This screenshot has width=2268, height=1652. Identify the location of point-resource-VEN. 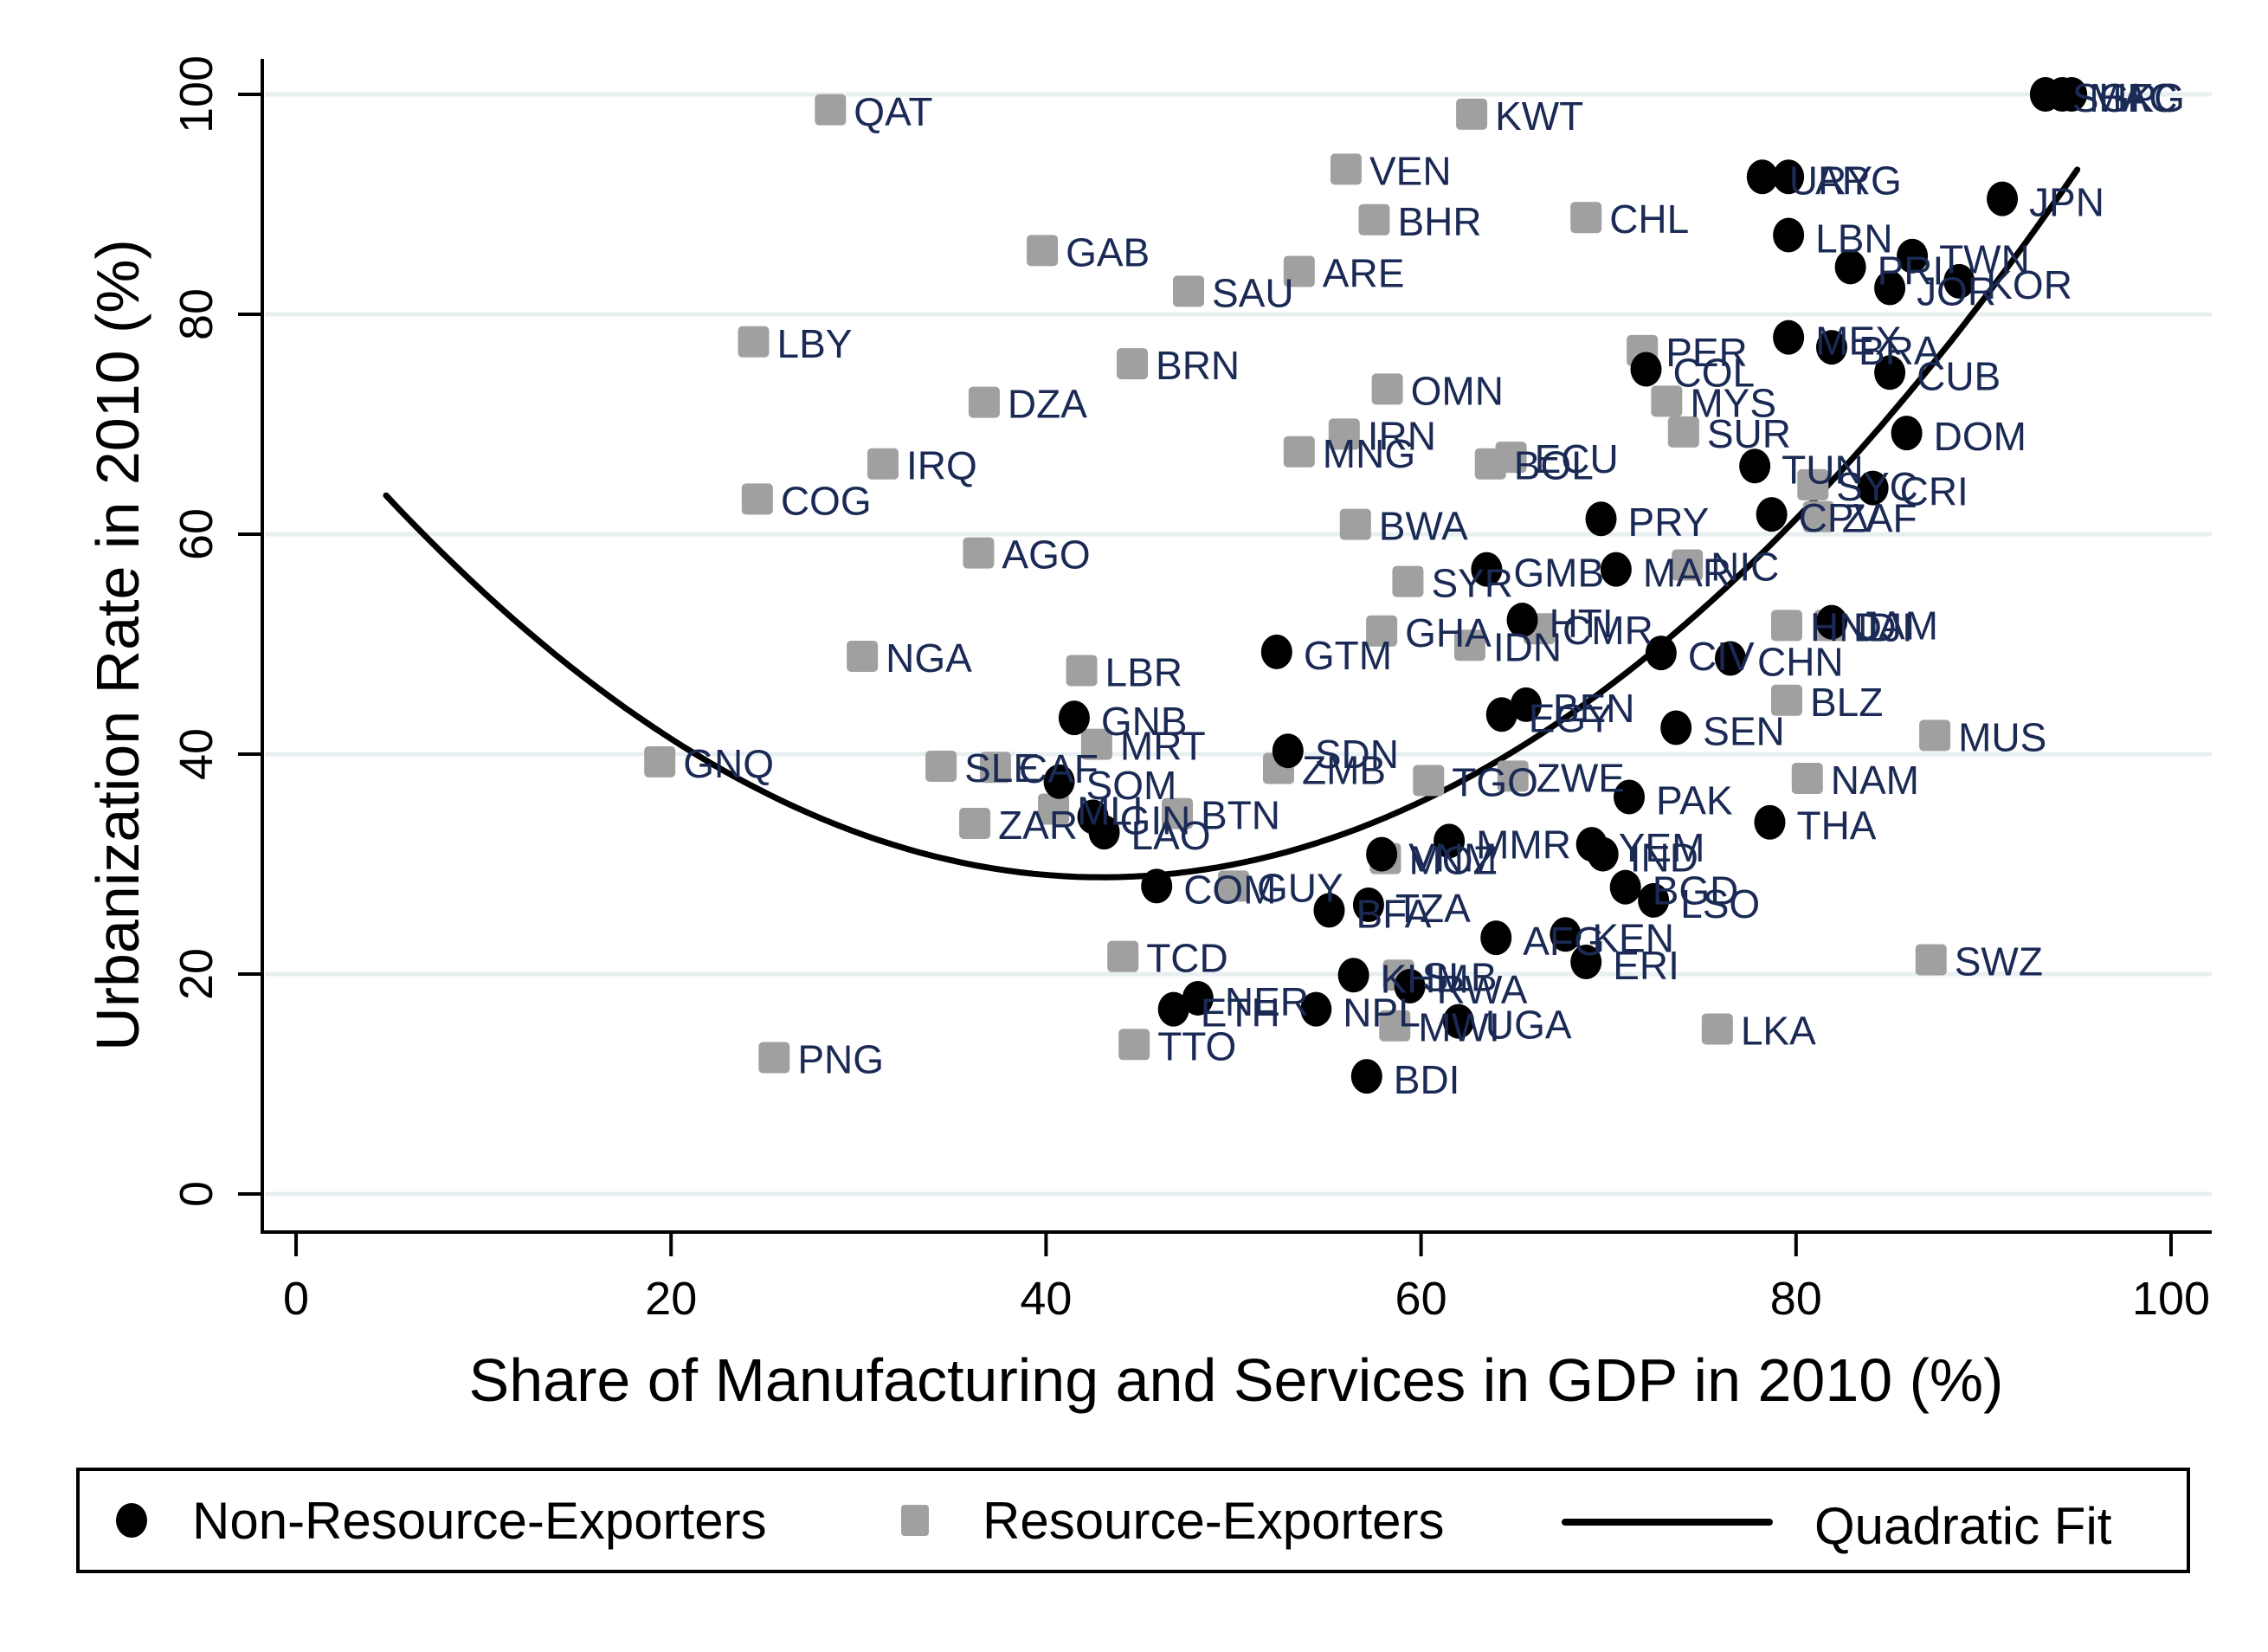
(1346, 169).